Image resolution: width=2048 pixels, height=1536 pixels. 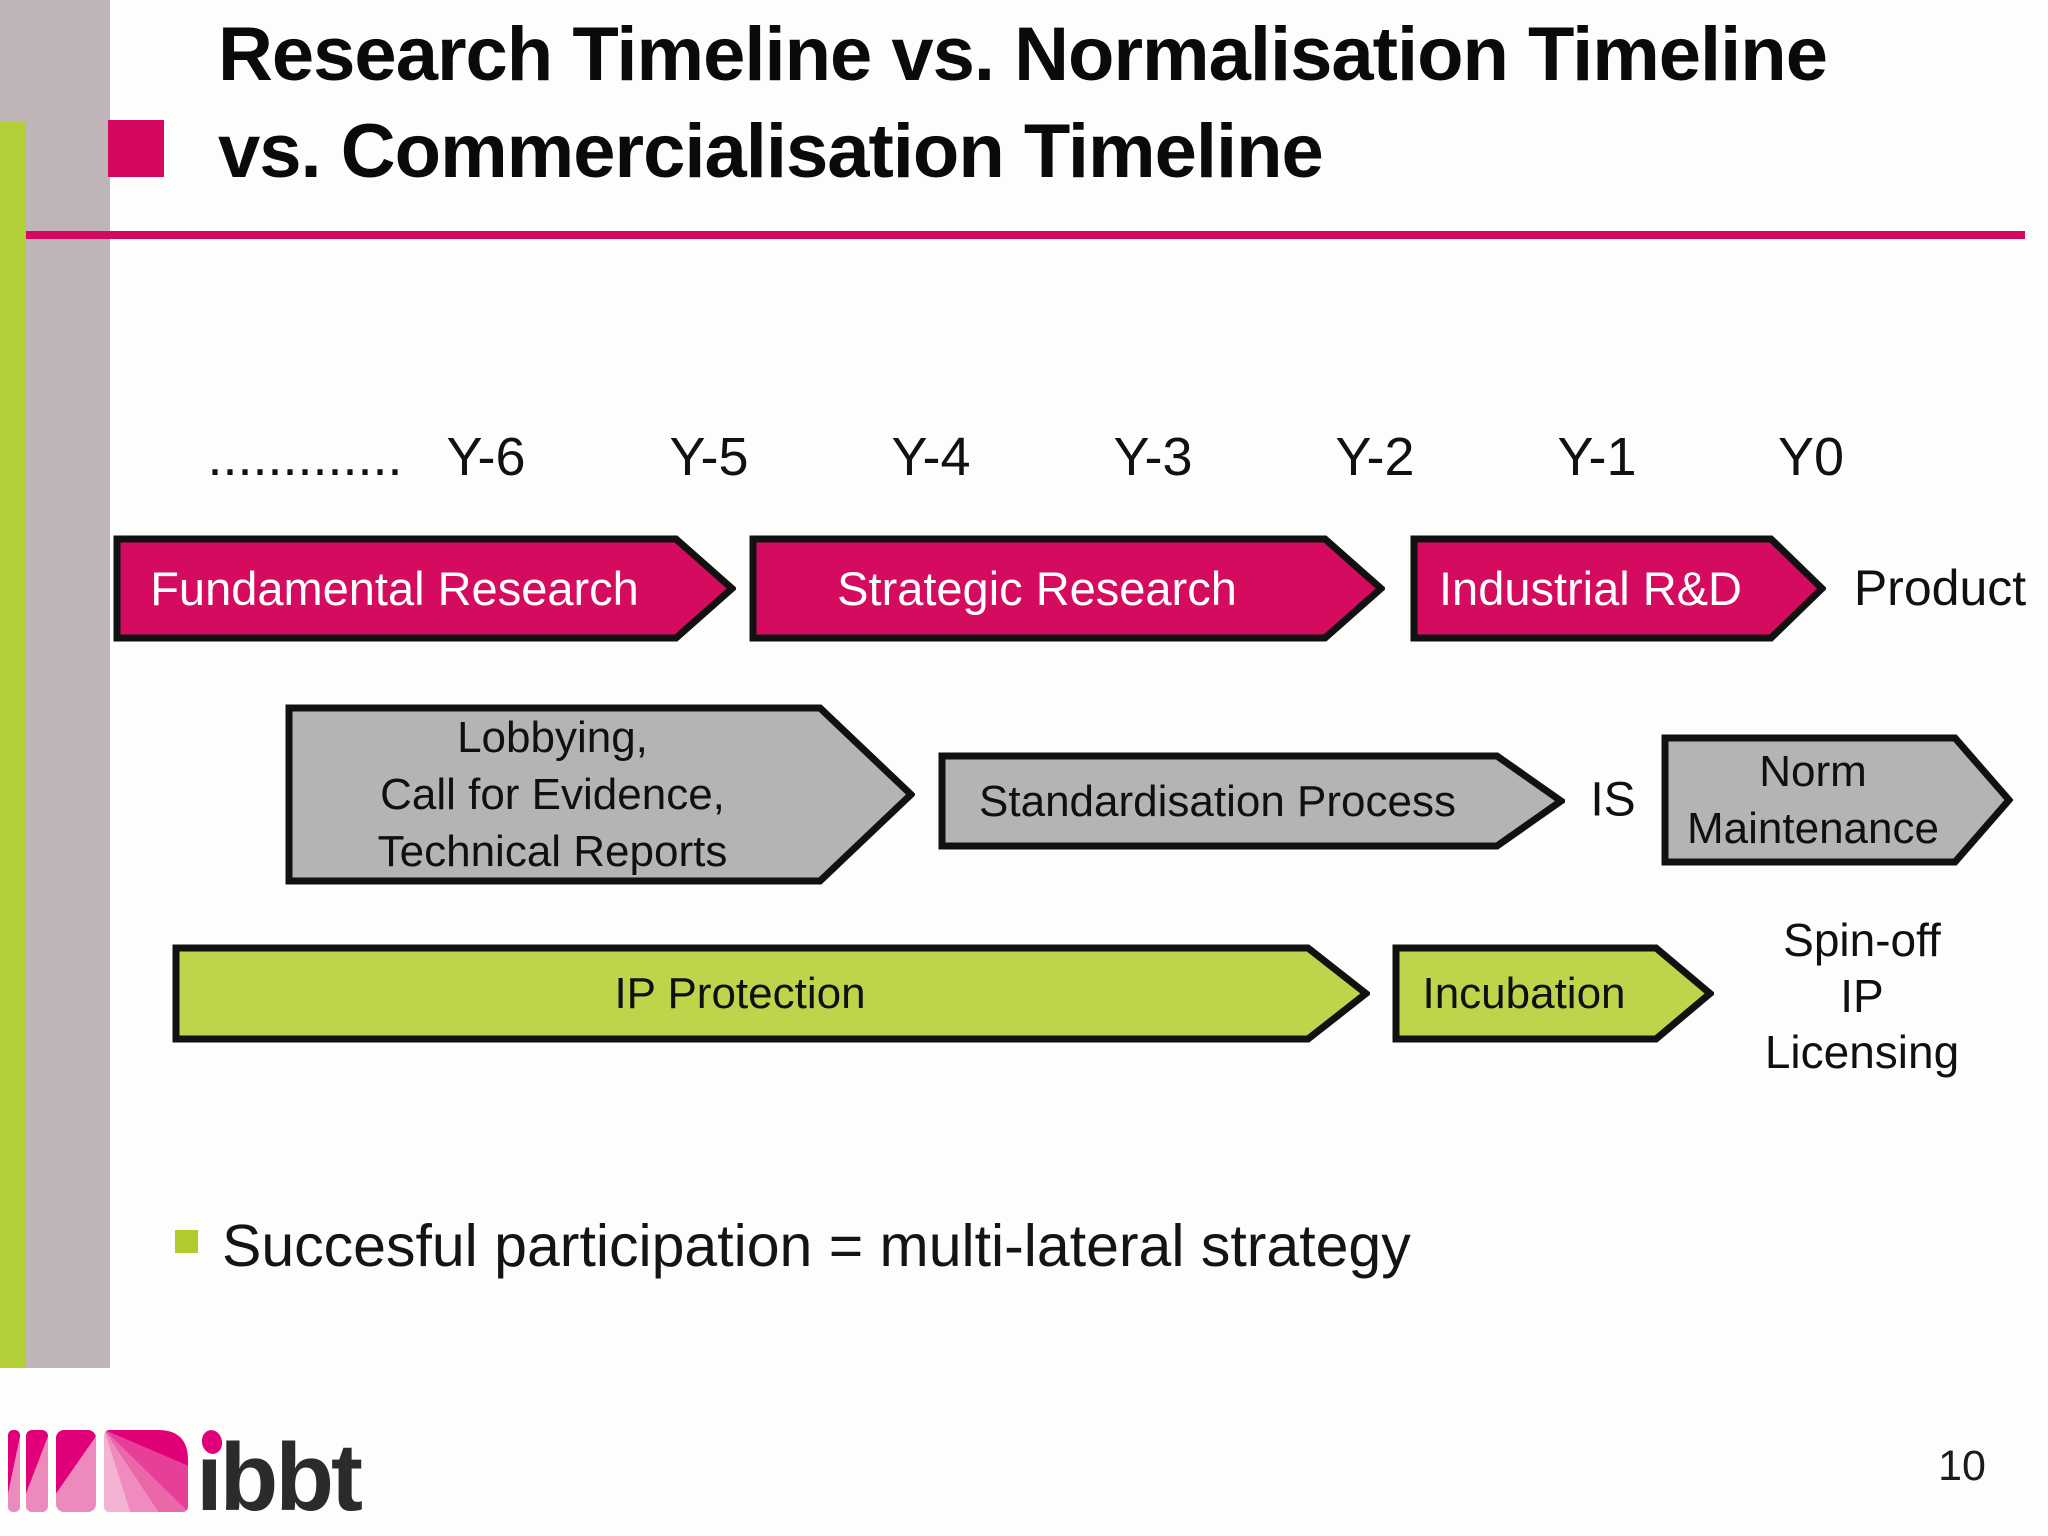 I want to click on logo-mark, so click(x=98, y=1471).